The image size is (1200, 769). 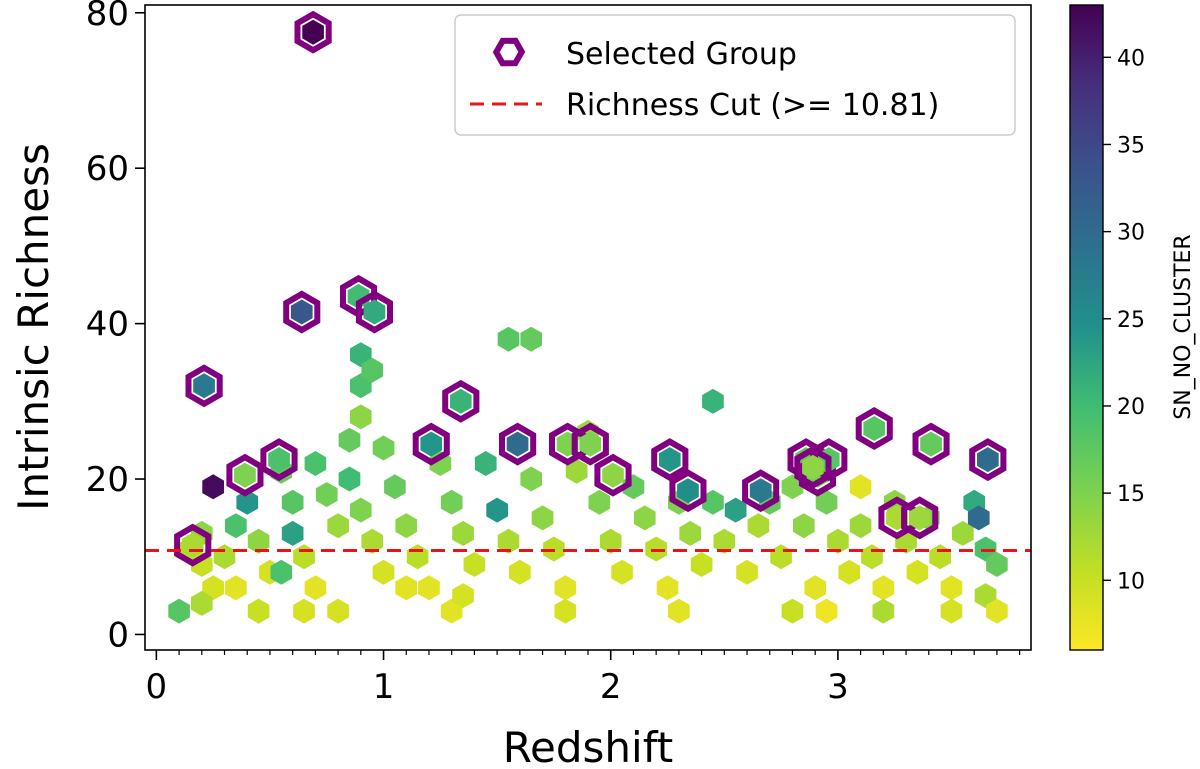 What do you see at coordinates (107, 480) in the screenshot?
I see `y-tick-label: 20` at bounding box center [107, 480].